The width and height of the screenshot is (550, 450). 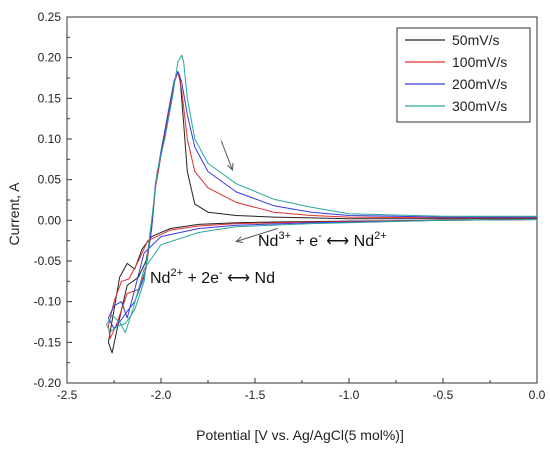 I want to click on y-tick-label: -0.10, so click(x=48, y=302).